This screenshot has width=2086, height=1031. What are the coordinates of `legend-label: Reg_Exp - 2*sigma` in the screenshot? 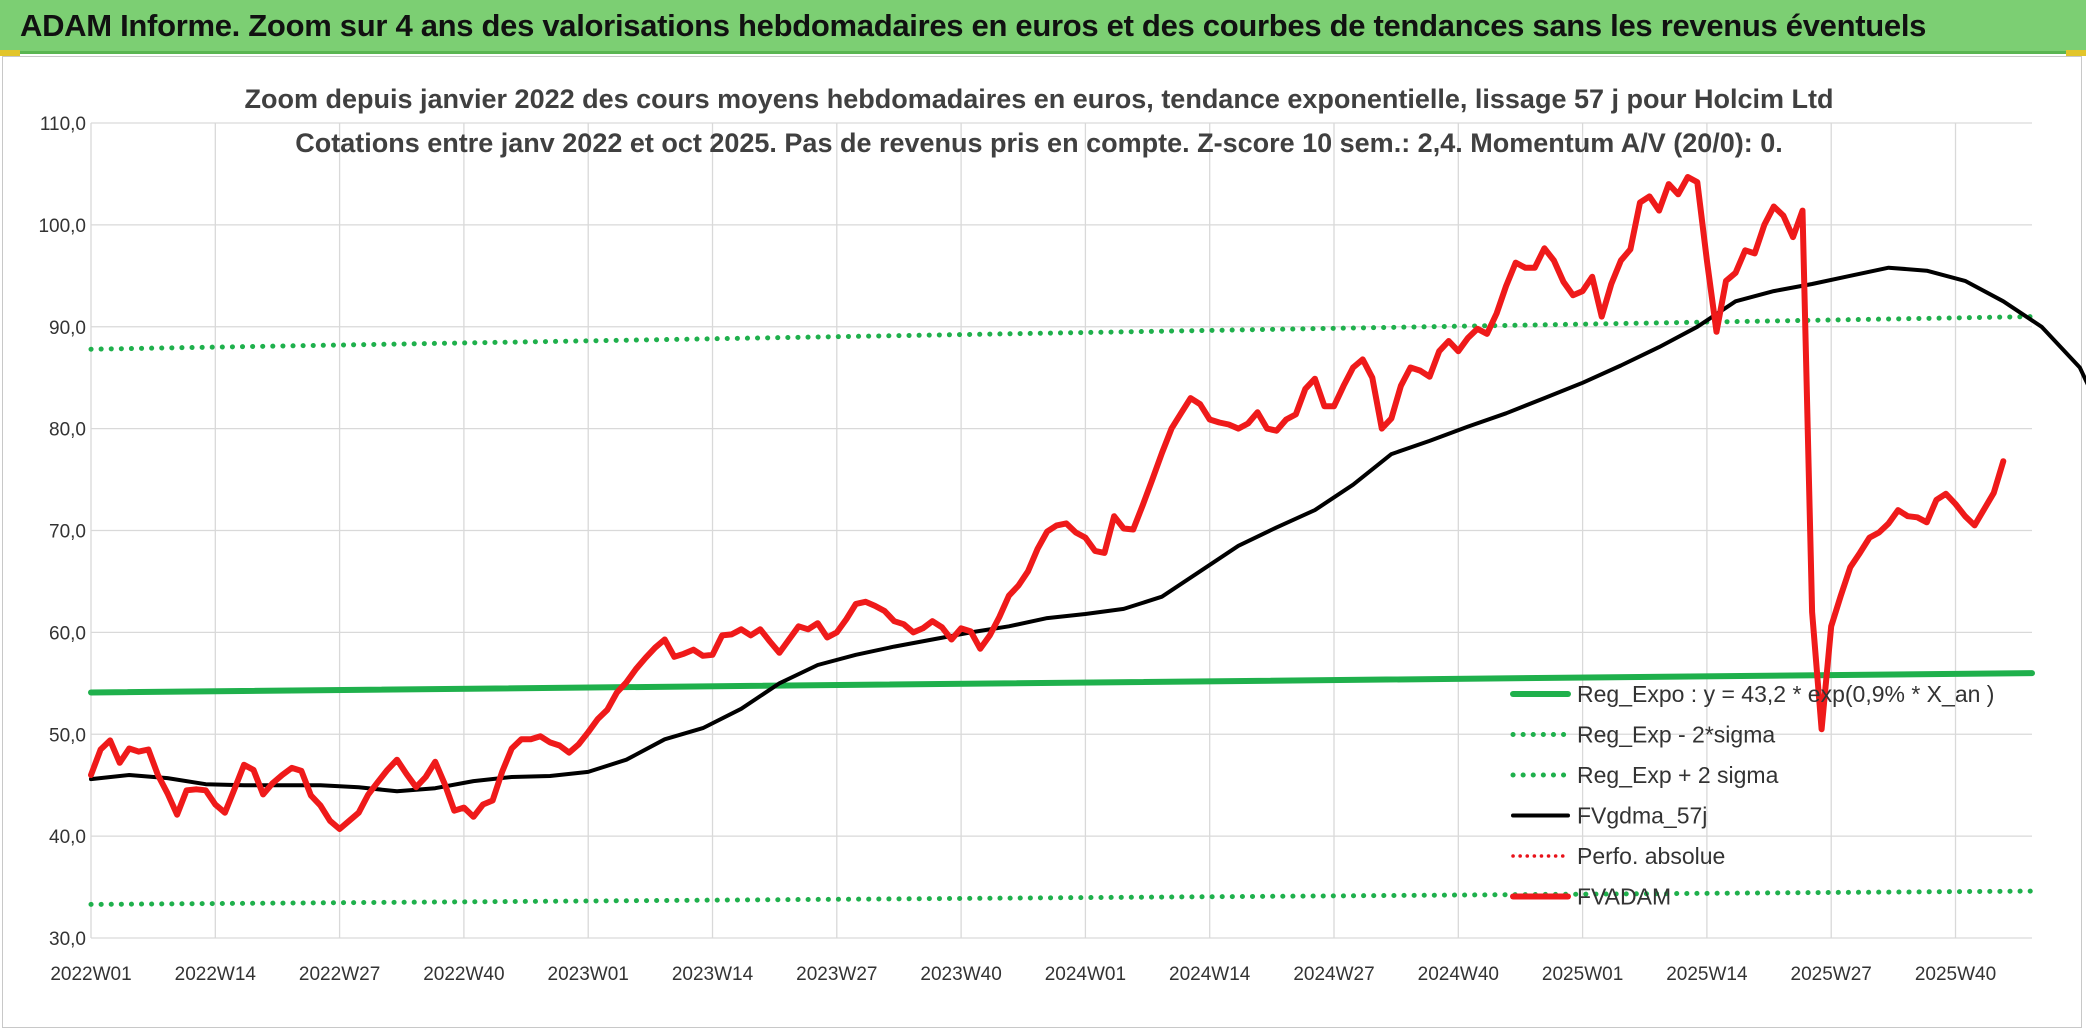 It's located at (1676, 735).